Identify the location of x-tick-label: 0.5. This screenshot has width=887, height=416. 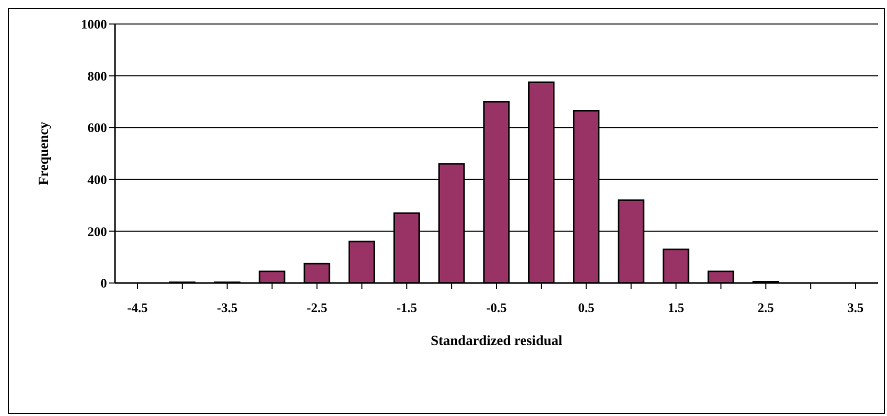
(586, 308).